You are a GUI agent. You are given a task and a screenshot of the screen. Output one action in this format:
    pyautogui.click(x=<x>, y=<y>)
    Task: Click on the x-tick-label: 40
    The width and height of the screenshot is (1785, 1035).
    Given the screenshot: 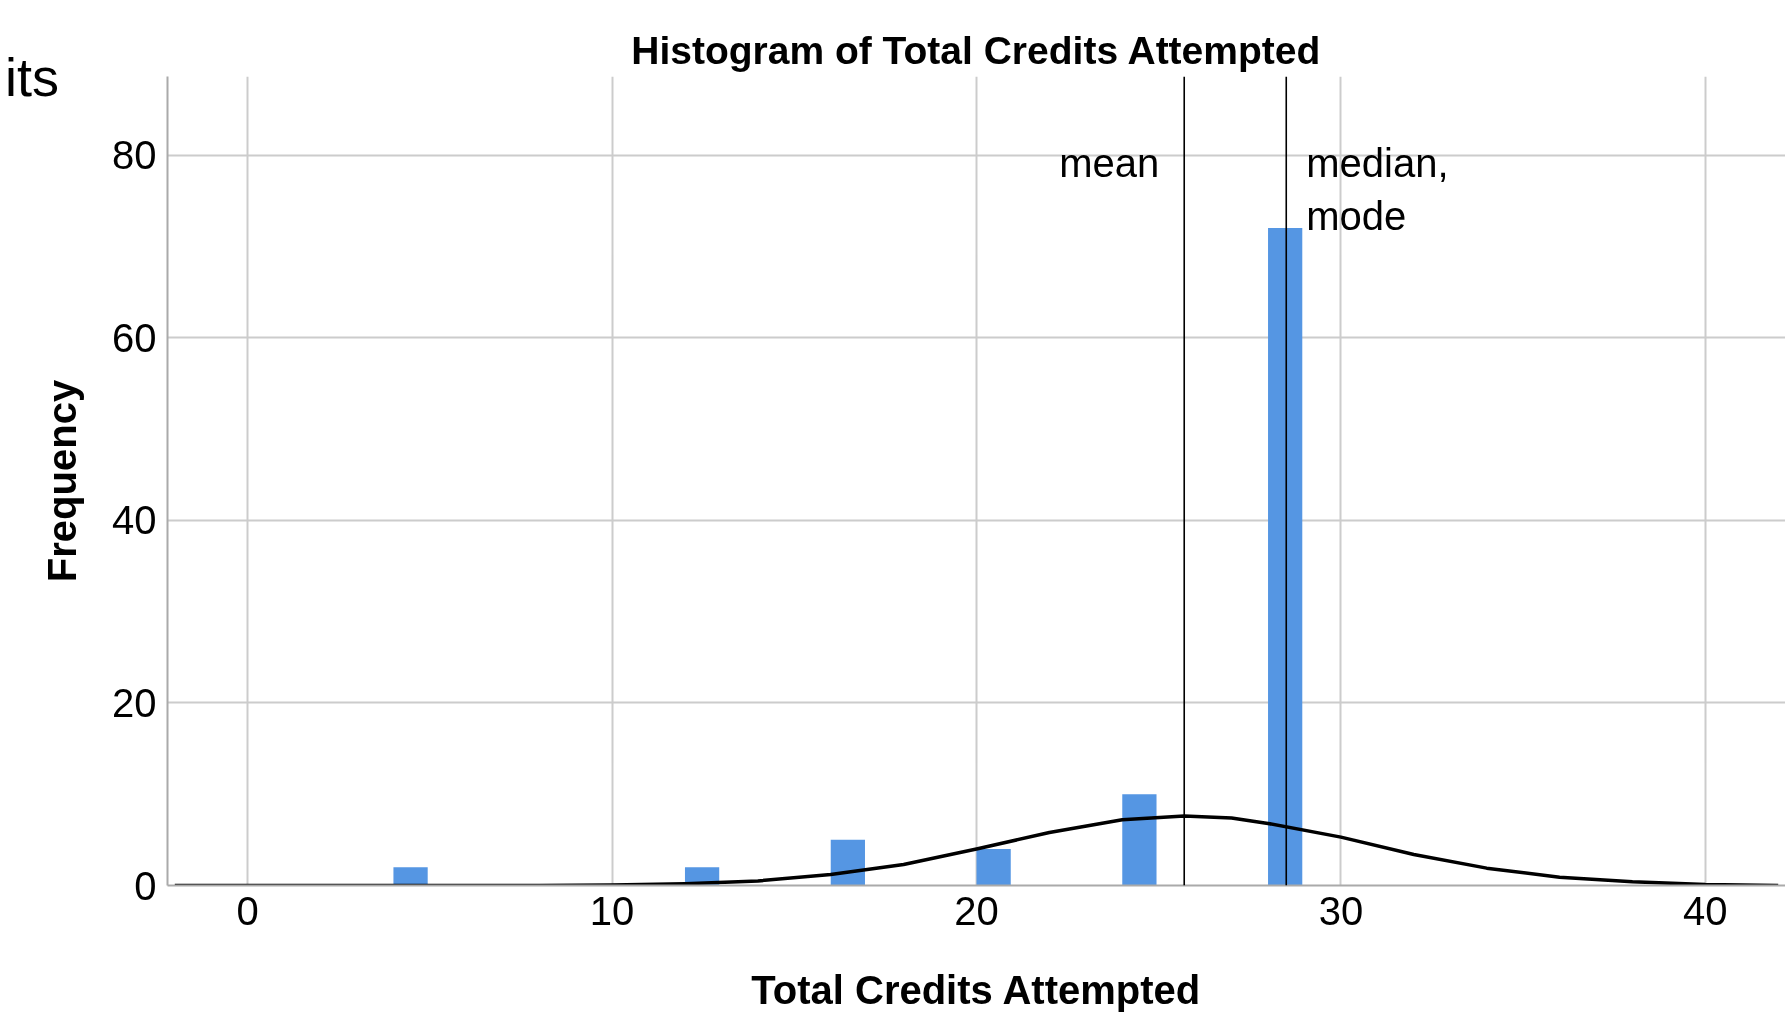 What is the action you would take?
    pyautogui.click(x=1705, y=910)
    